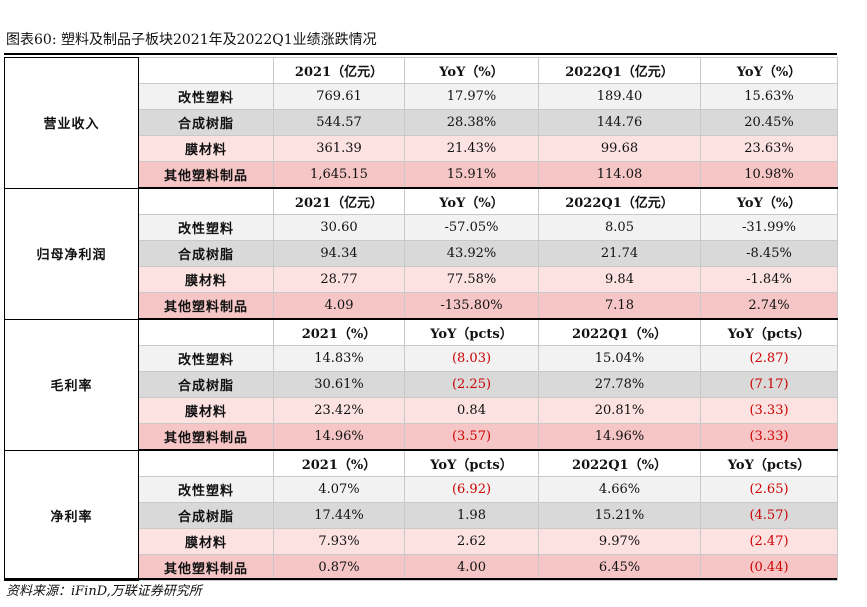  Describe the element at coordinates (339, 279) in the screenshot. I see `value-cell: 28.77` at that location.